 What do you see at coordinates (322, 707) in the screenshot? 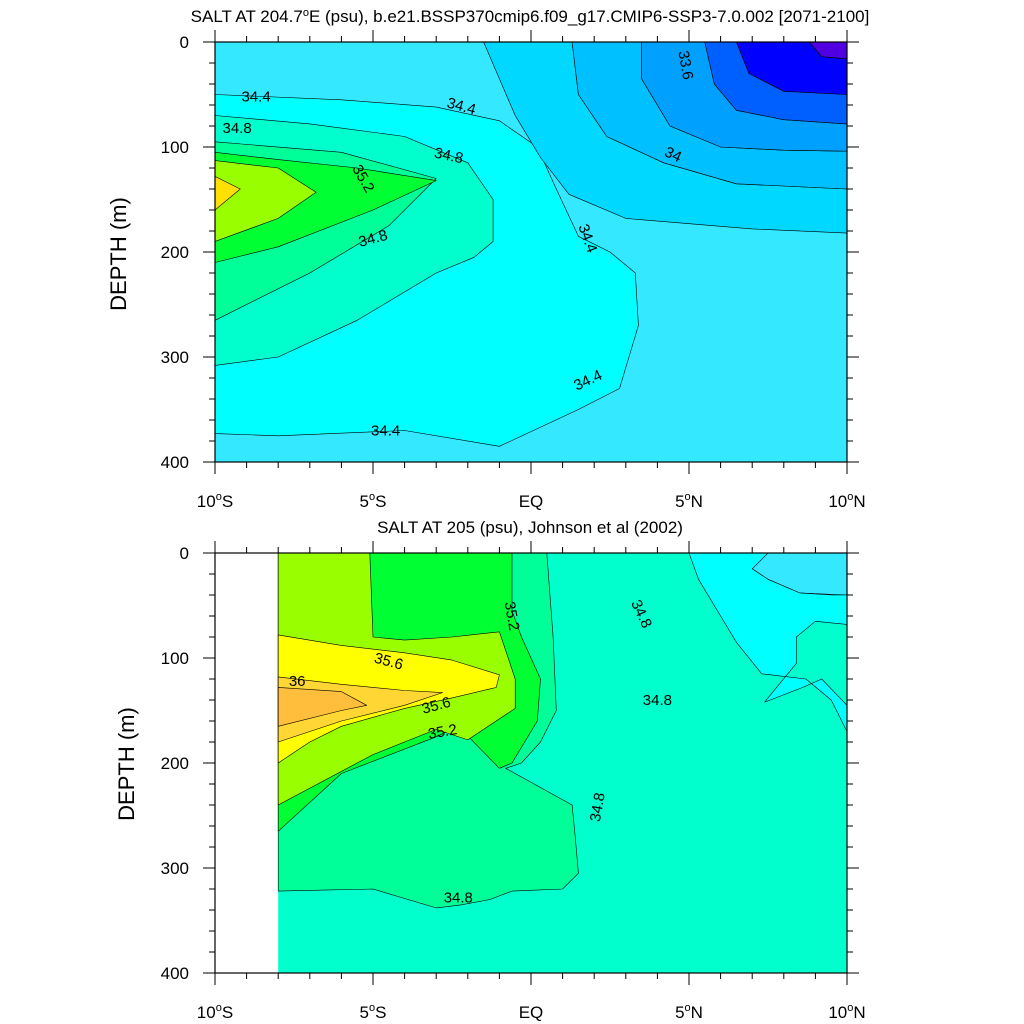
I see `contour-band-35.8-36.0` at bounding box center [322, 707].